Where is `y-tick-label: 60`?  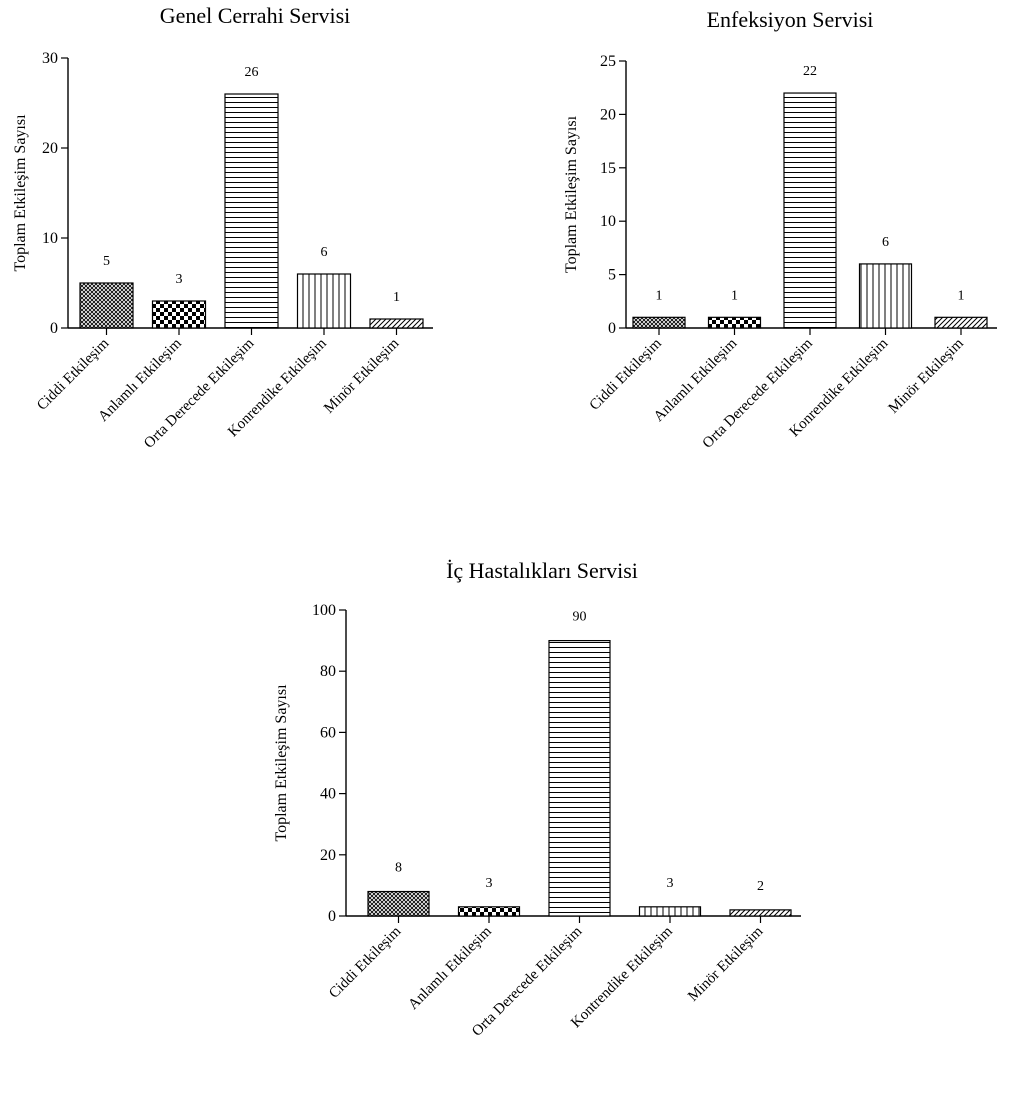
y-tick-label: 60 is located at coordinates (328, 732).